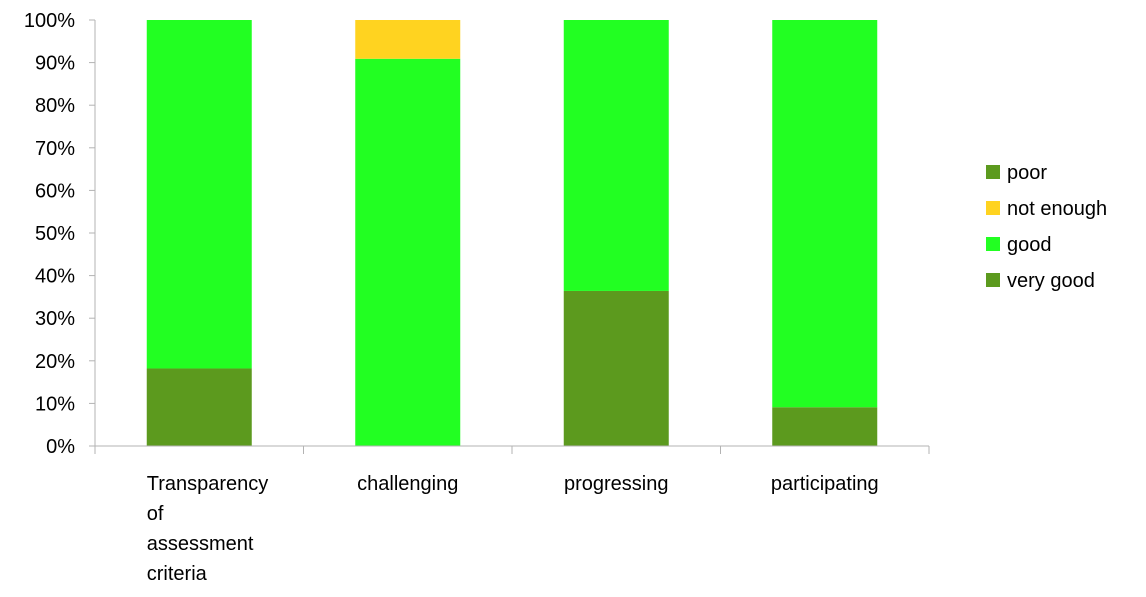 The image size is (1146, 597). What do you see at coordinates (1027, 173) in the screenshot?
I see `legend-label: poor` at bounding box center [1027, 173].